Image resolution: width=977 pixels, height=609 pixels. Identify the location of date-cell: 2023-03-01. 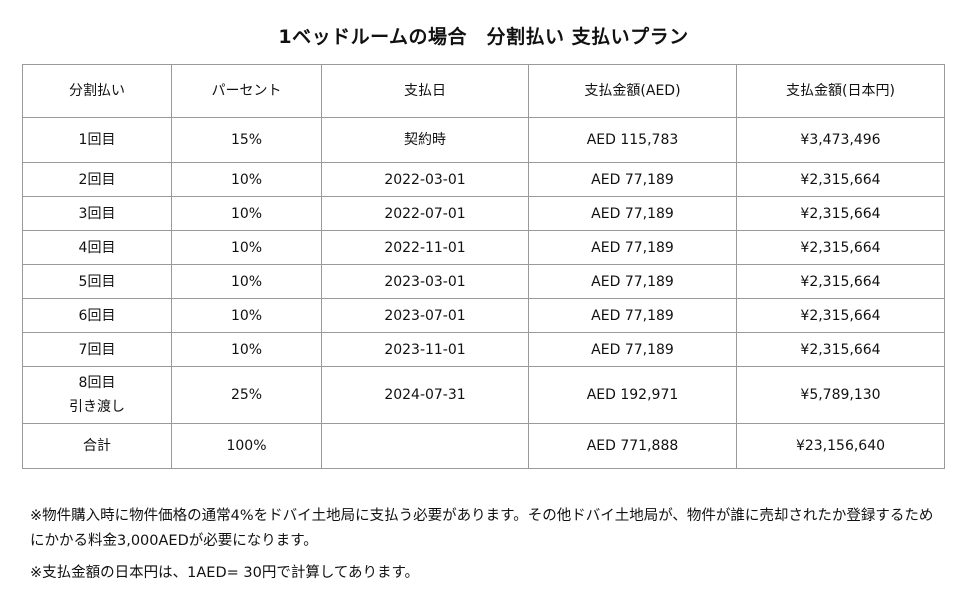
(425, 281).